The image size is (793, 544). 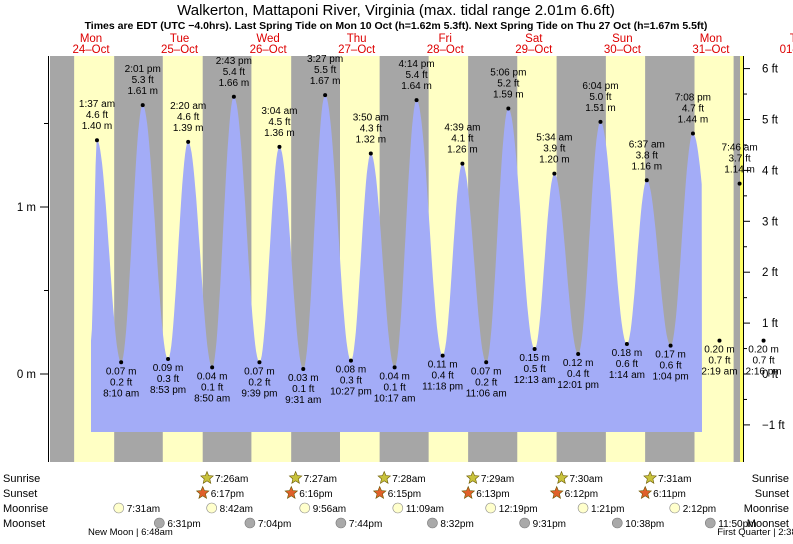 I want to click on day-of-week: Thu, so click(x=357, y=39).